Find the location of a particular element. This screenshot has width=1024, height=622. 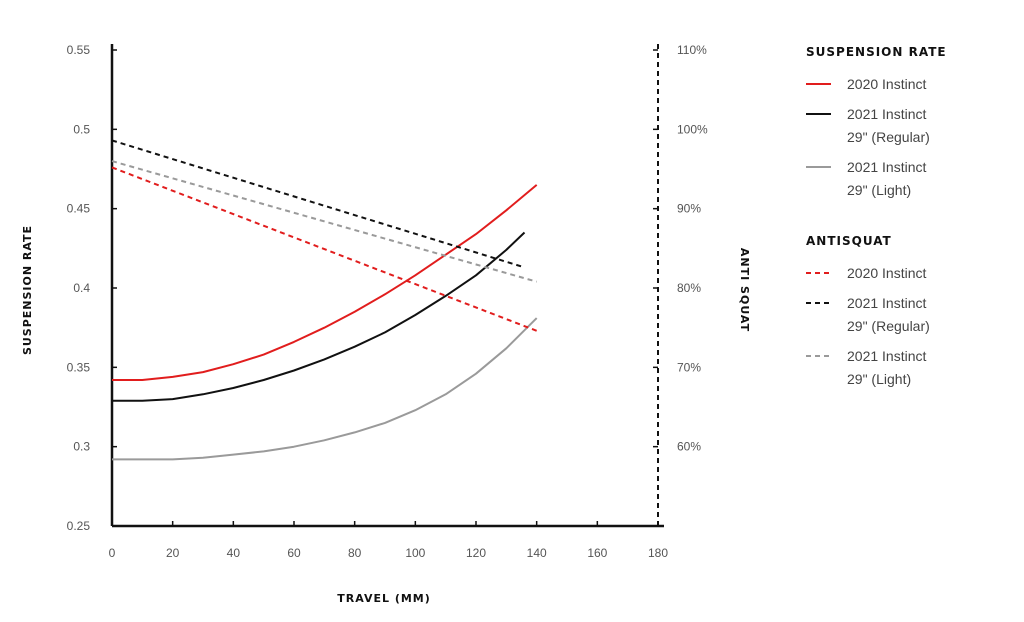

y2-axis-title: ANTI SQUAT is located at coordinates (744, 290).